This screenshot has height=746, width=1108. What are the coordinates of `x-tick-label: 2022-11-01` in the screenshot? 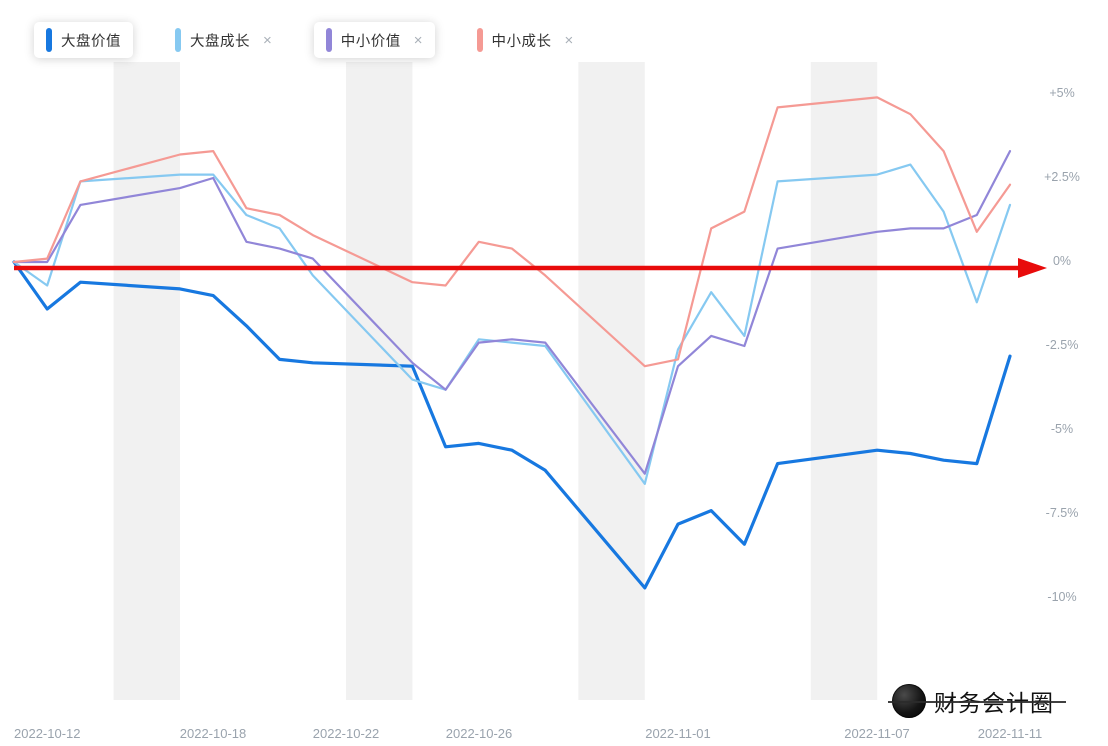 It's located at (678, 733).